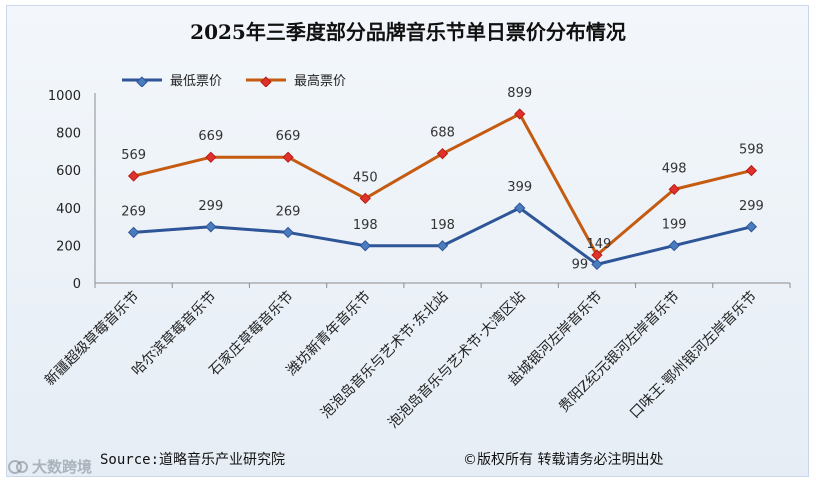  What do you see at coordinates (266, 81) in the screenshot?
I see `legend-swatch-max` at bounding box center [266, 81].